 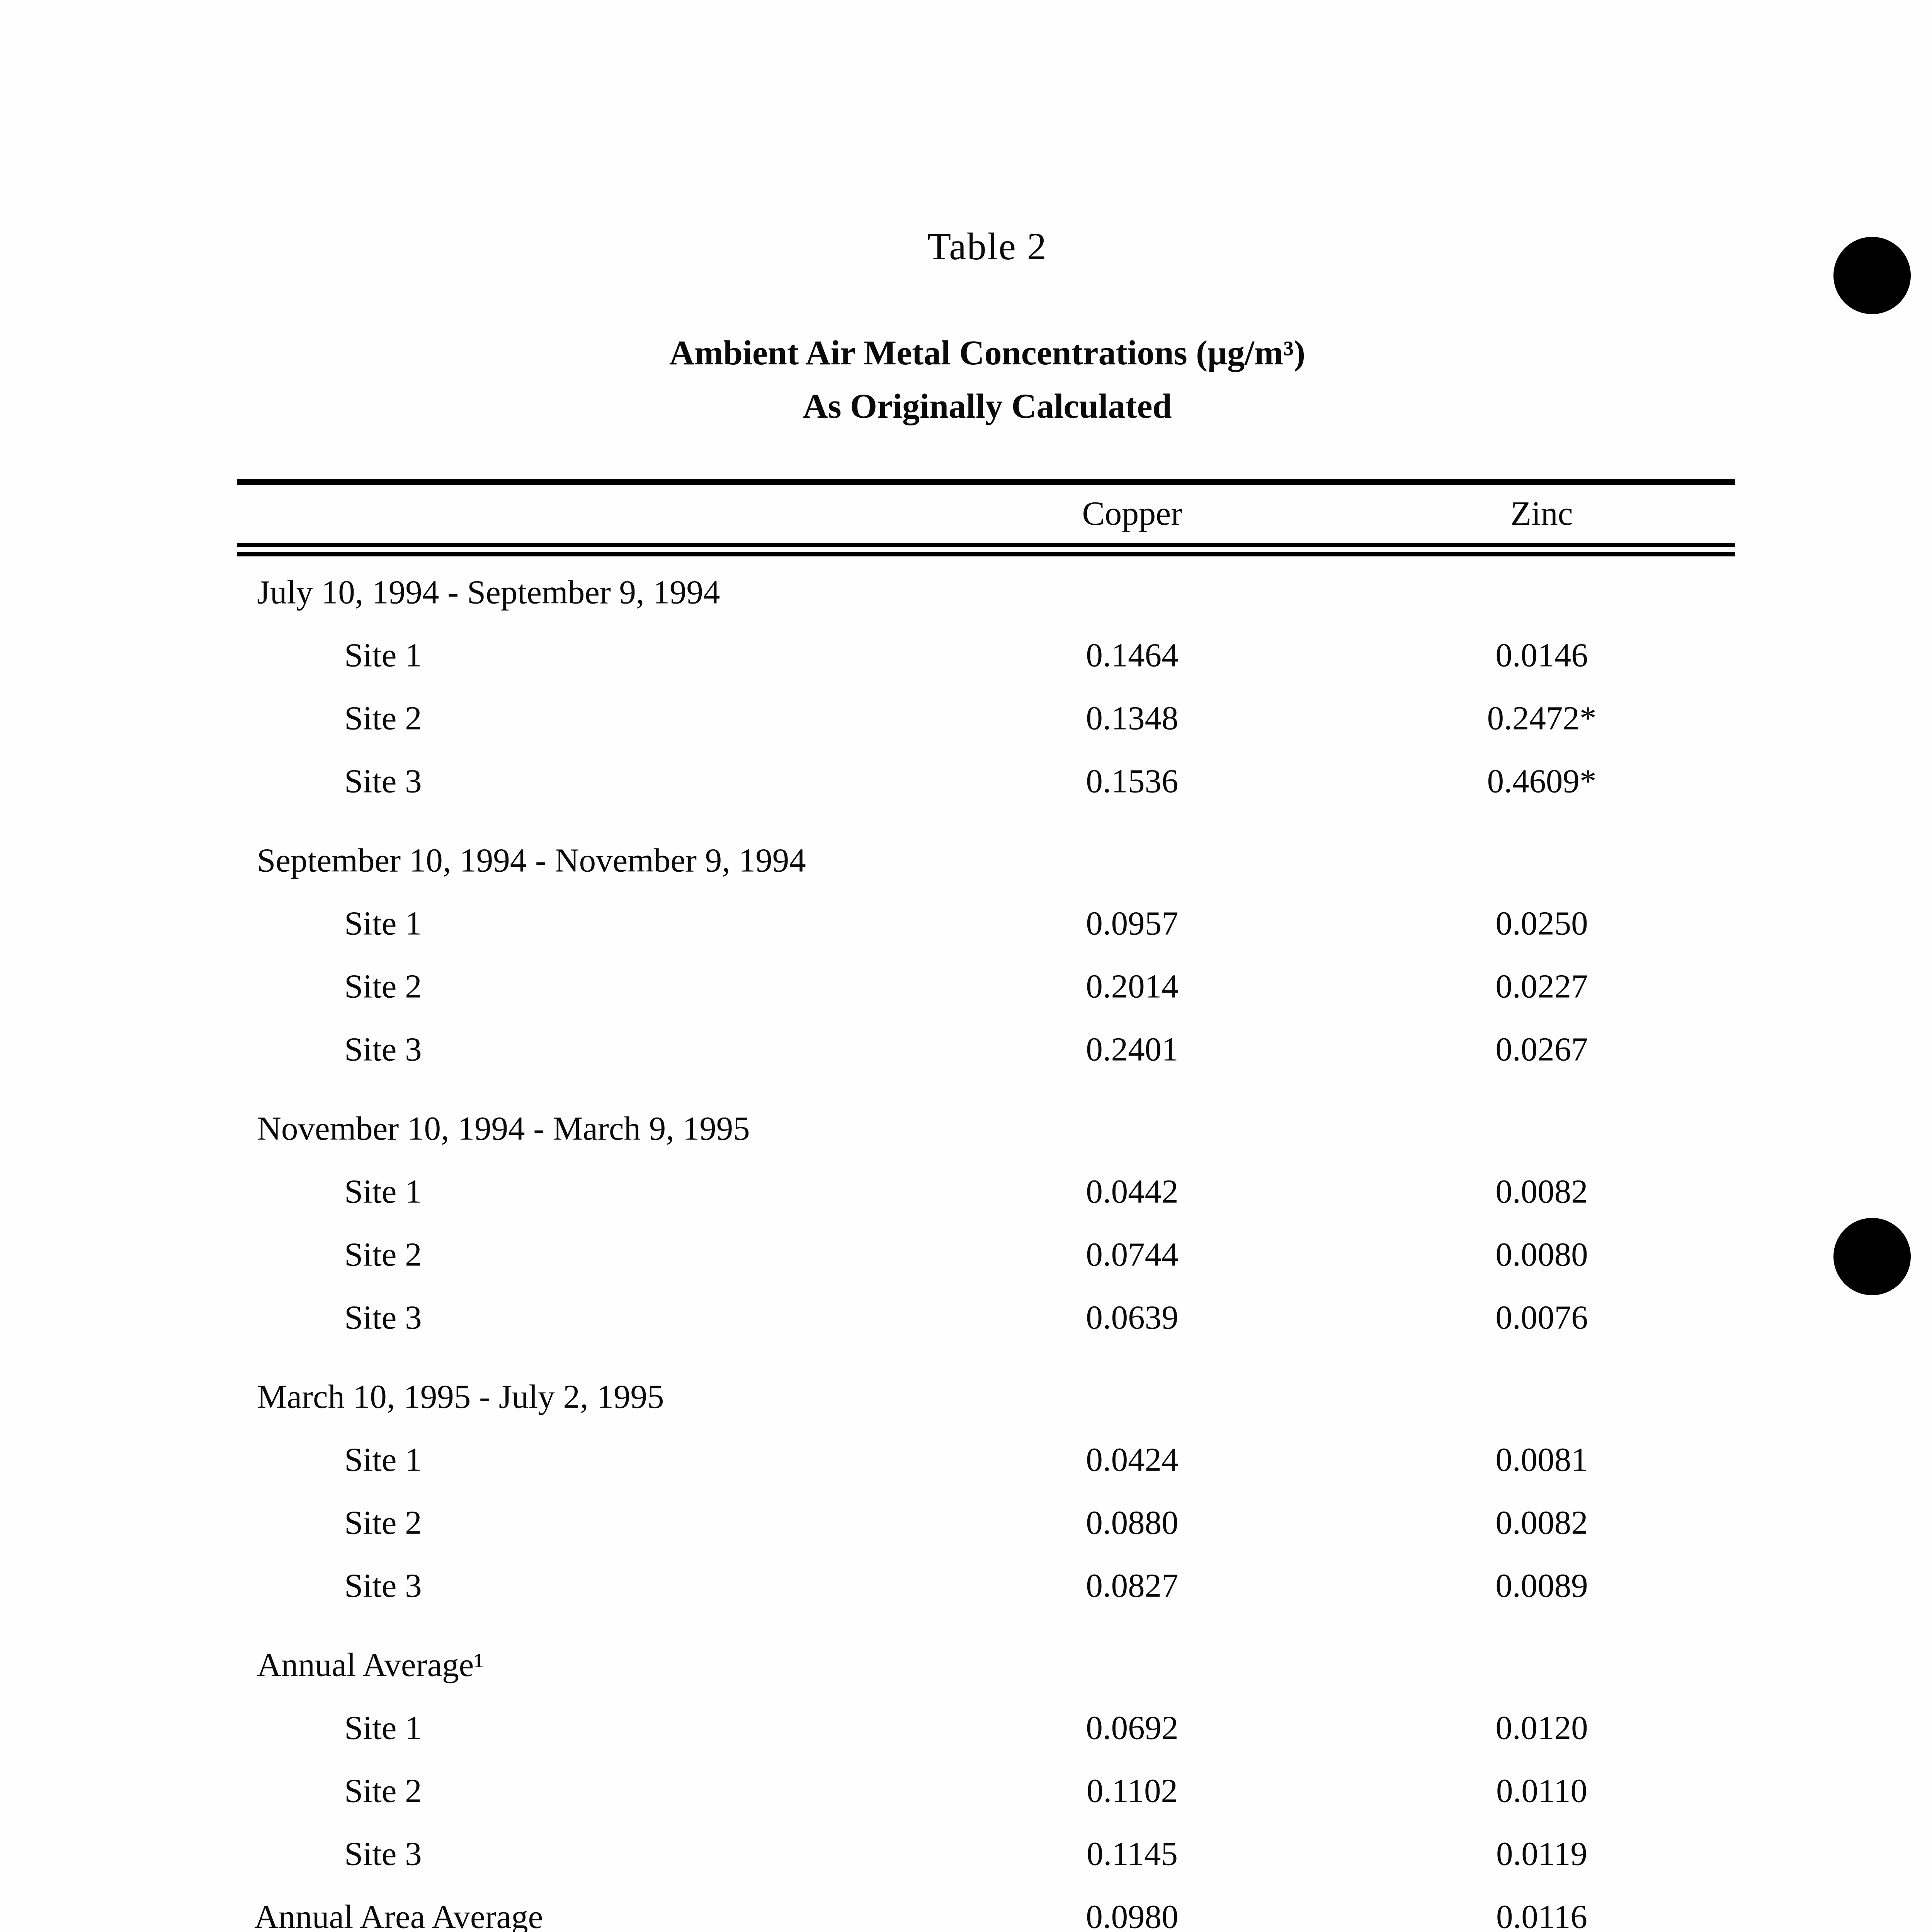 I want to click on table-row: Site 2 0.1102 0.0110, so click(x=986, y=1790).